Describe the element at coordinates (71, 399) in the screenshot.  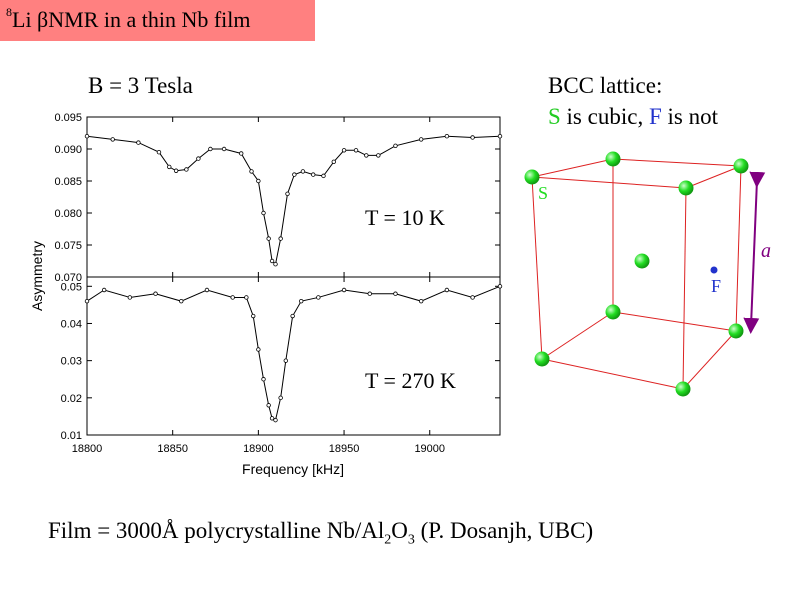
I see `y-tick-label: 0.02` at that location.